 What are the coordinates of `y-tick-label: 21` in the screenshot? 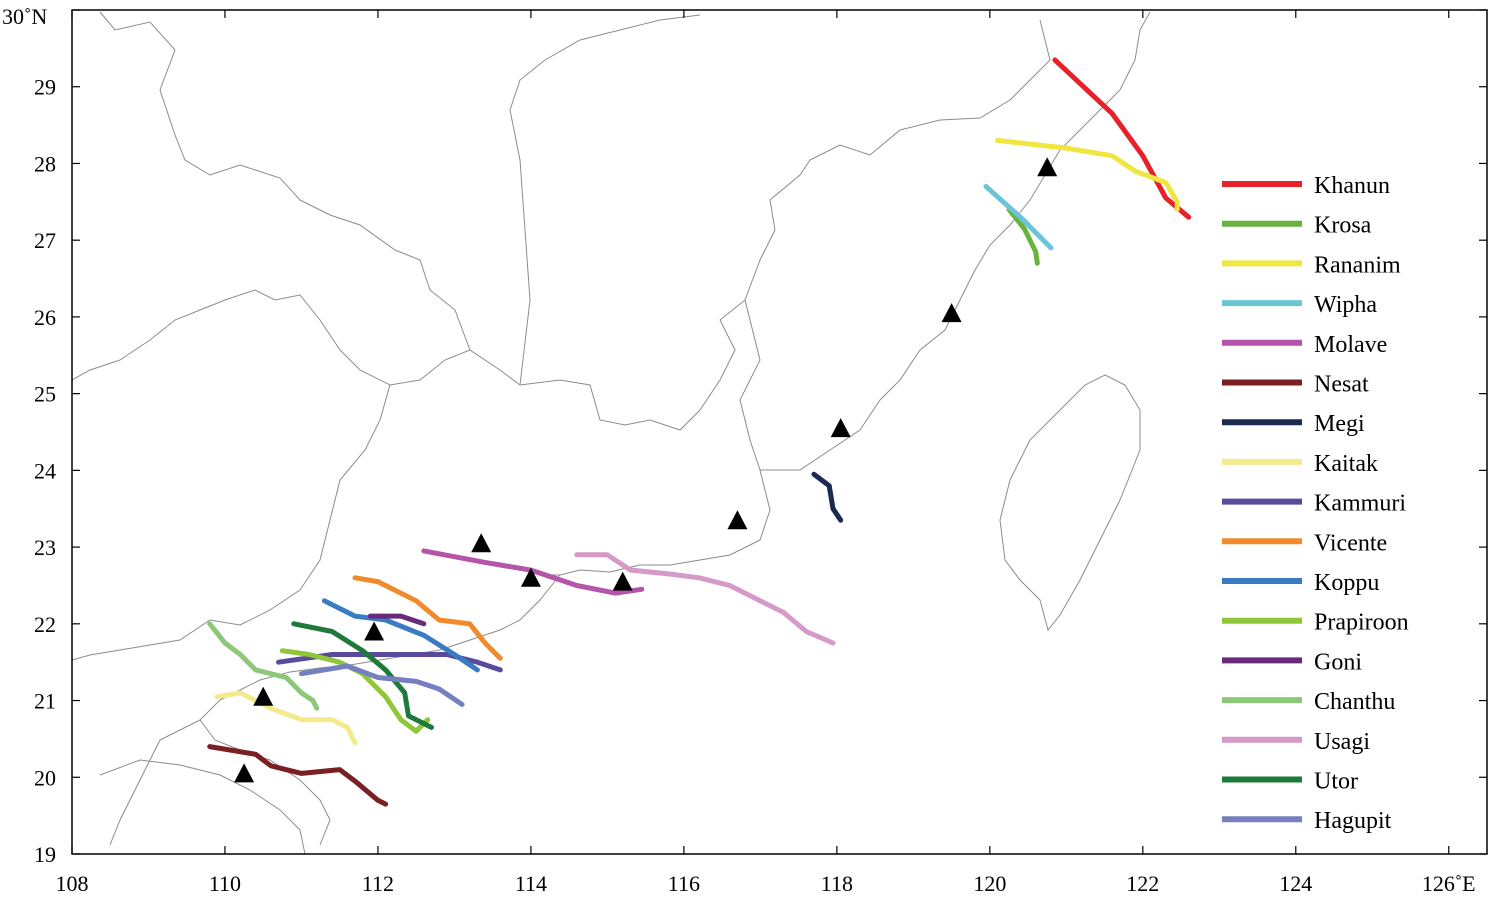 It's located at (45, 701).